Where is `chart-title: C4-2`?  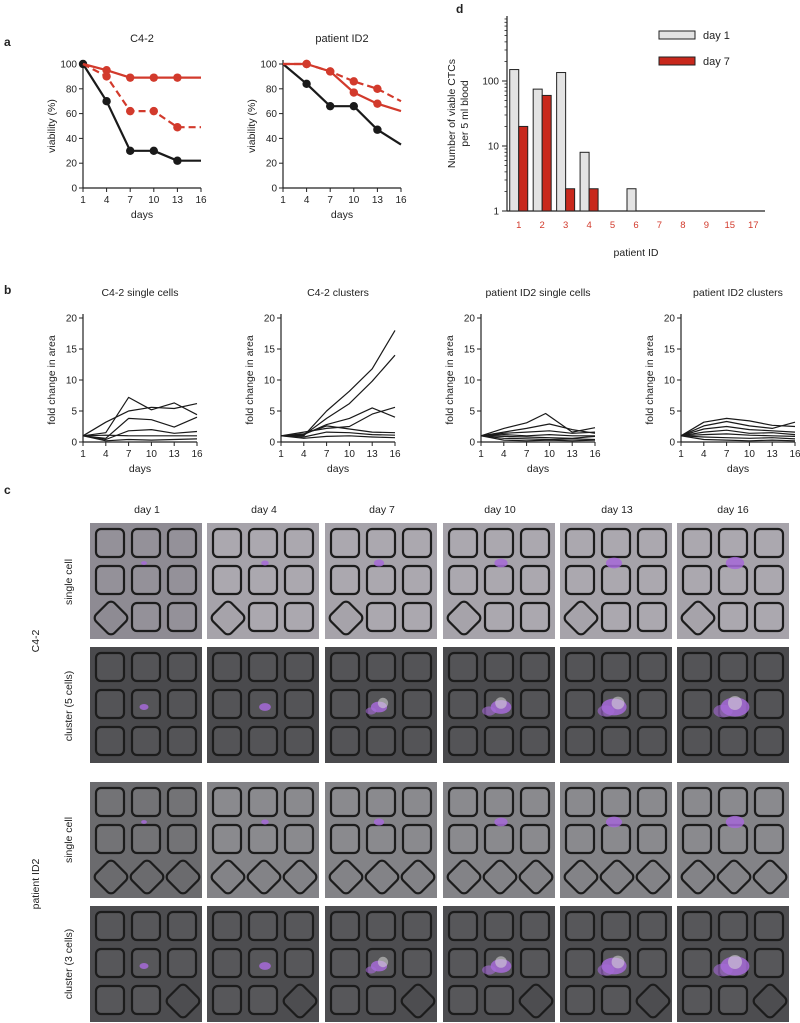 chart-title: C4-2 is located at coordinates (142, 39).